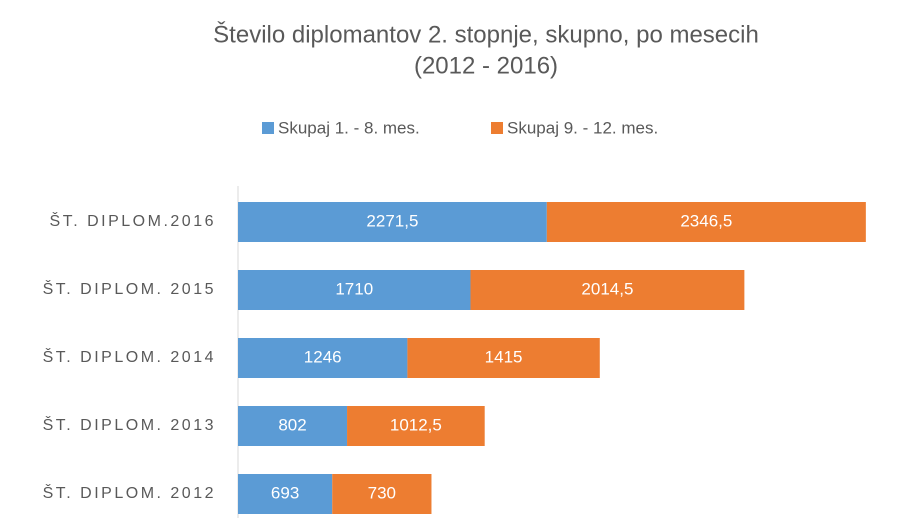 This screenshot has width=906, height=518. I want to click on y-tick-label: ŠT. DIPLOM. 2012, so click(129, 492).